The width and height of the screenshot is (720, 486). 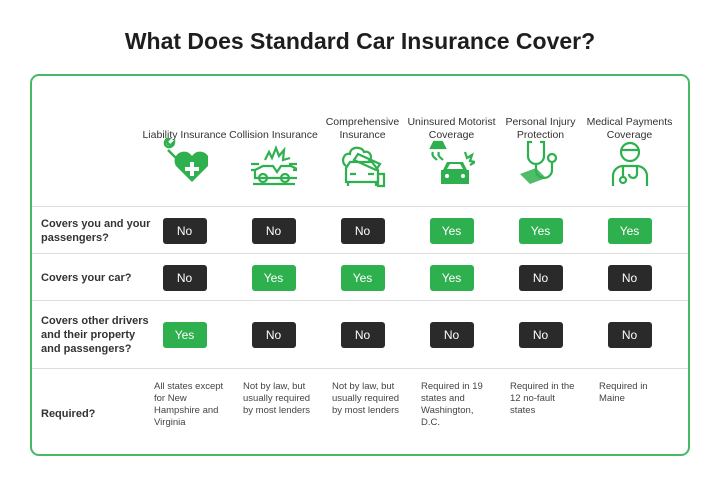 What do you see at coordinates (630, 163) in the screenshot?
I see `doctor-icon` at bounding box center [630, 163].